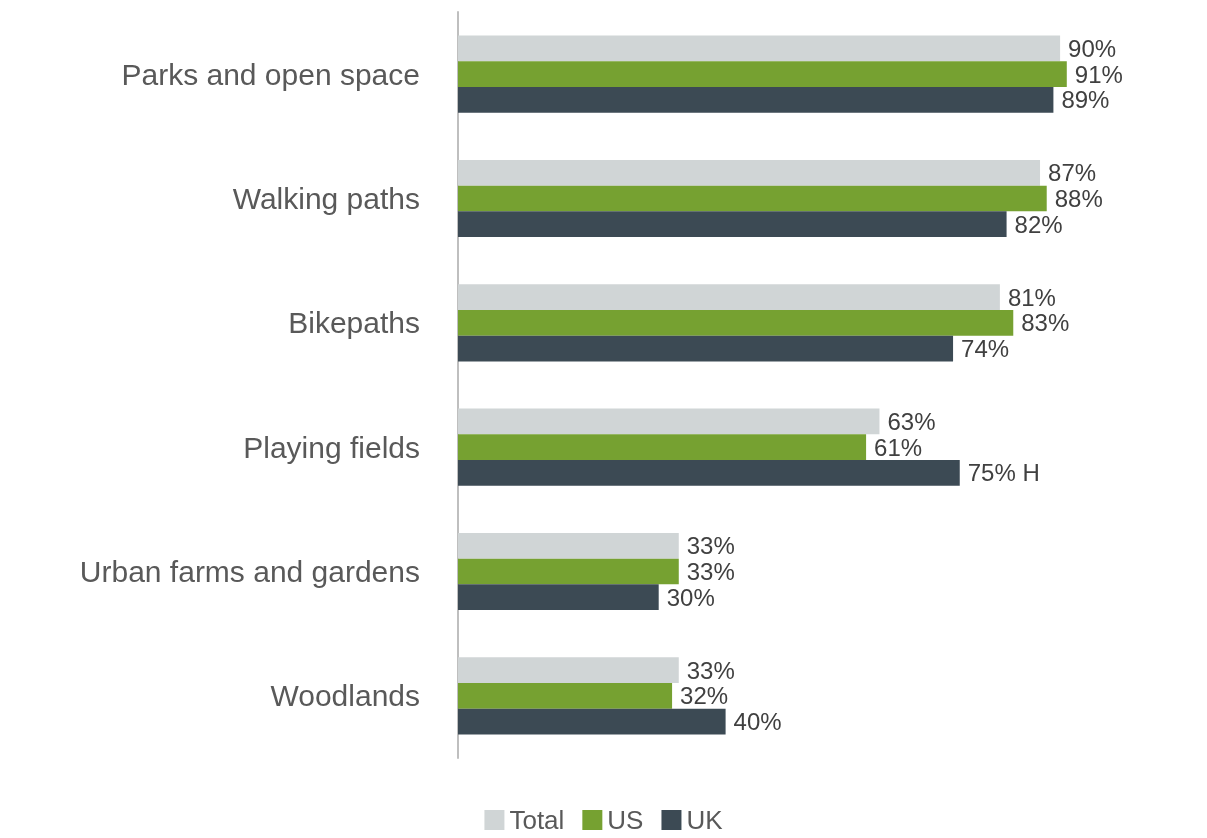  I want to click on data-label: 63%, so click(911, 421).